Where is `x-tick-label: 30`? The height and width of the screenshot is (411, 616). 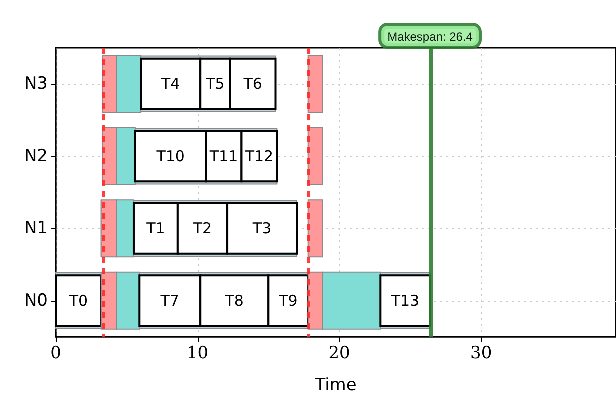 x-tick-label: 30 is located at coordinates (481, 354).